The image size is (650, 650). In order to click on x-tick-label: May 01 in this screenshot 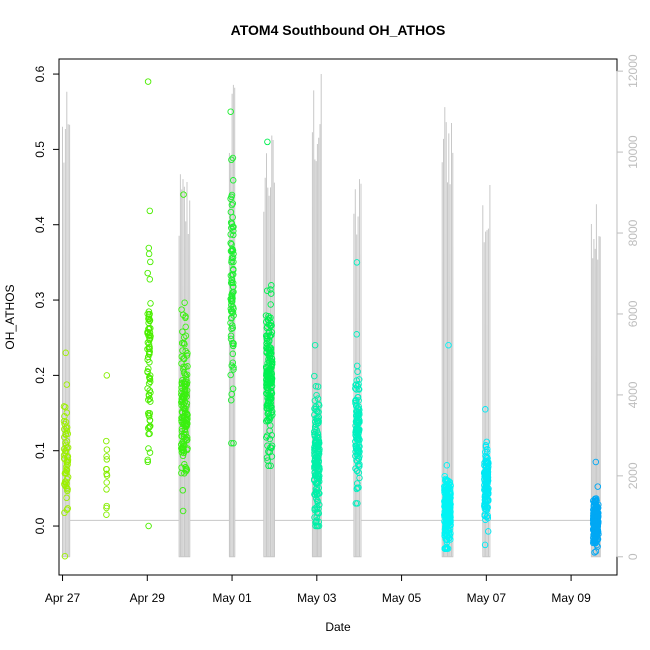, I will do `click(232, 598)`.